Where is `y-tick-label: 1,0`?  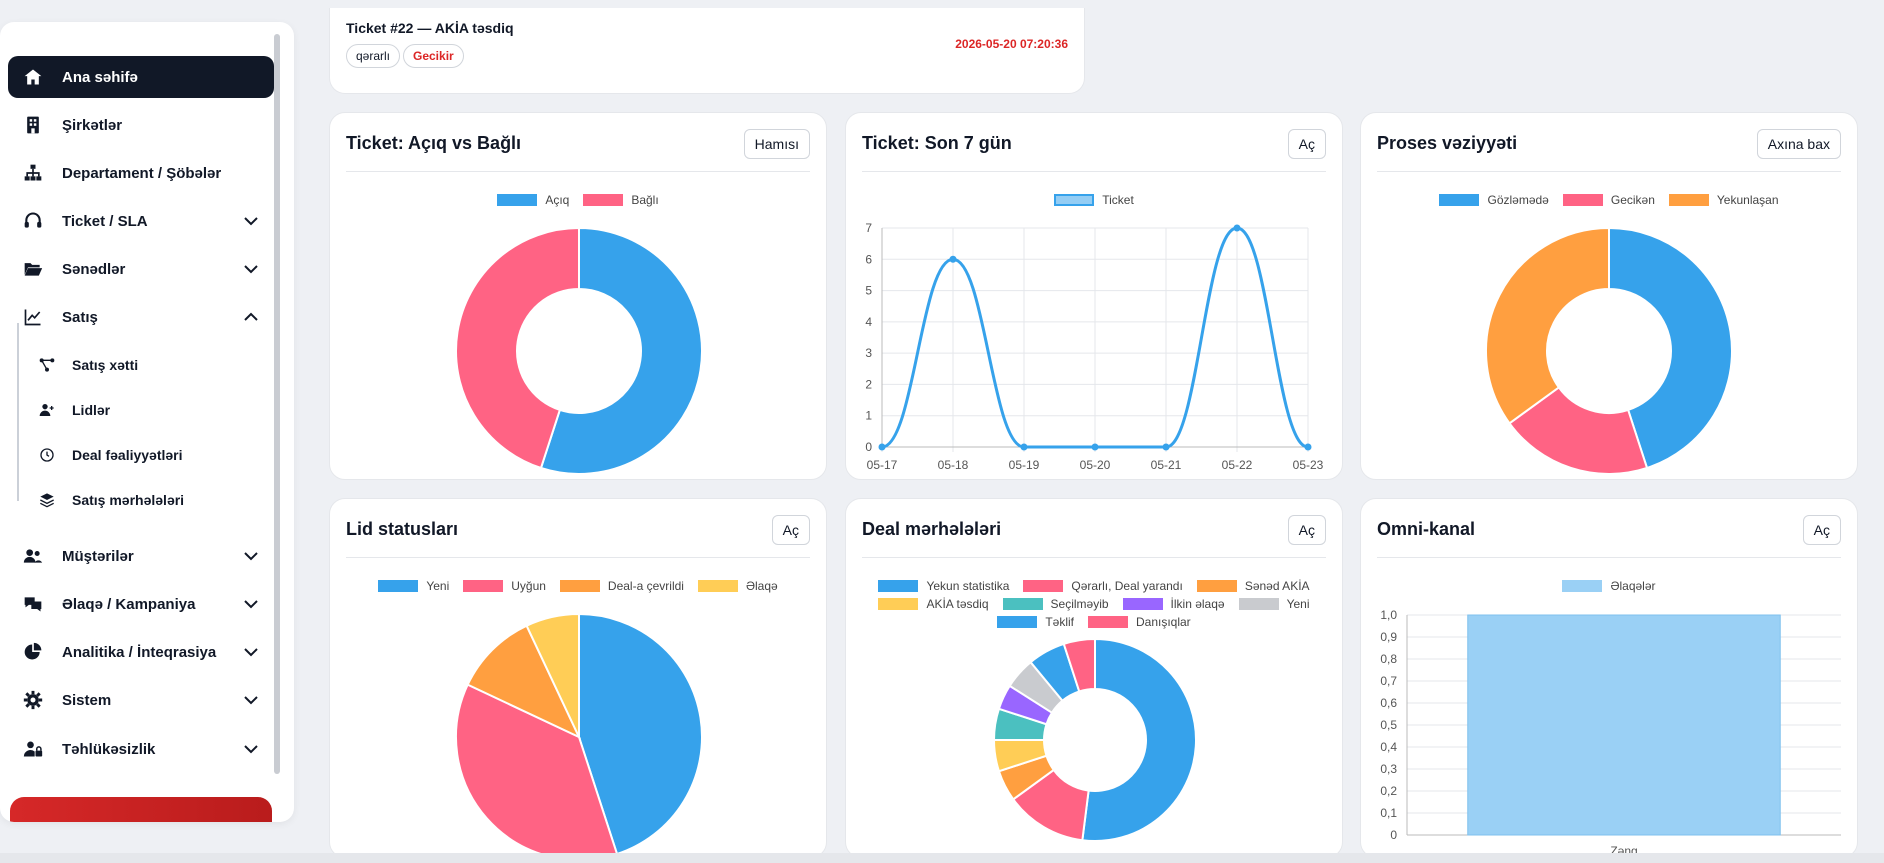
y-tick-label: 1,0 is located at coordinates (1388, 615).